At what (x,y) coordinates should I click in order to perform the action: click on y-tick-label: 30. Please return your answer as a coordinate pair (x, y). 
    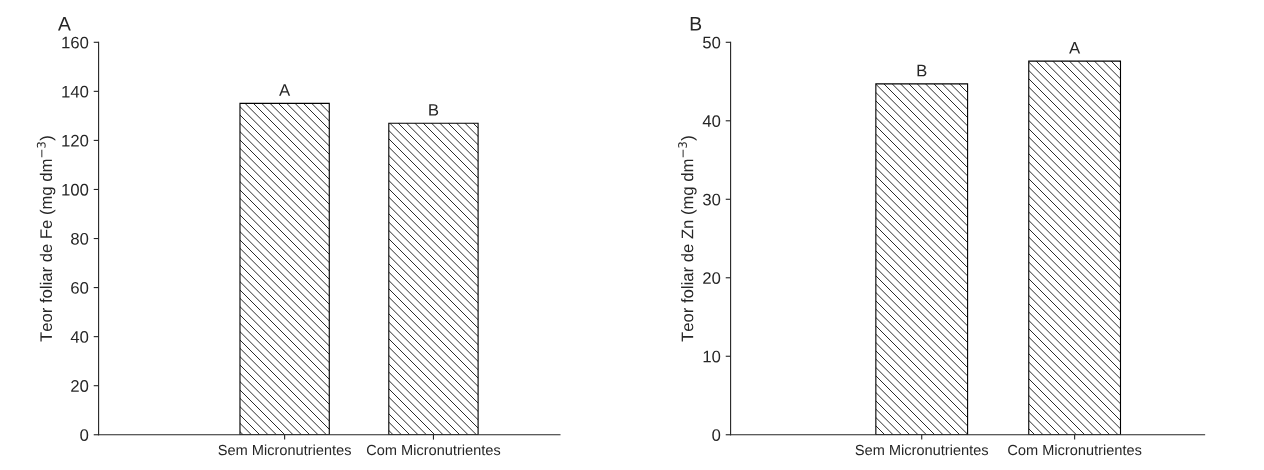
    Looking at the image, I should click on (711, 199).